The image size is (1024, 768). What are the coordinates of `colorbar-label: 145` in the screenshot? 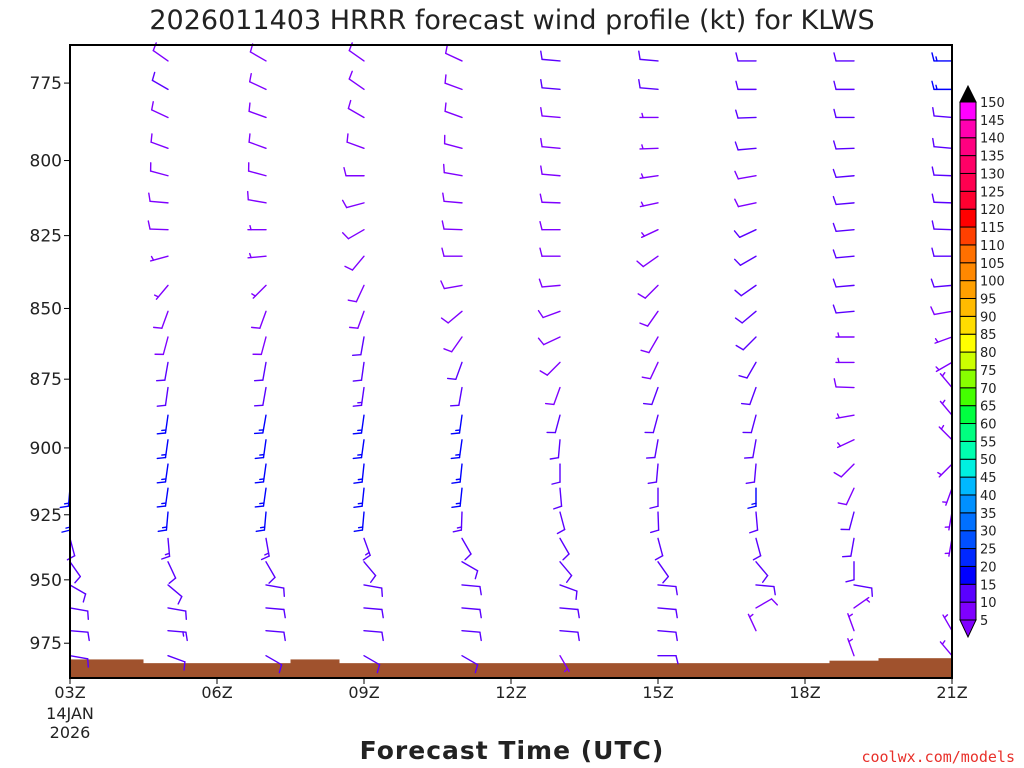 It's located at (992, 121).